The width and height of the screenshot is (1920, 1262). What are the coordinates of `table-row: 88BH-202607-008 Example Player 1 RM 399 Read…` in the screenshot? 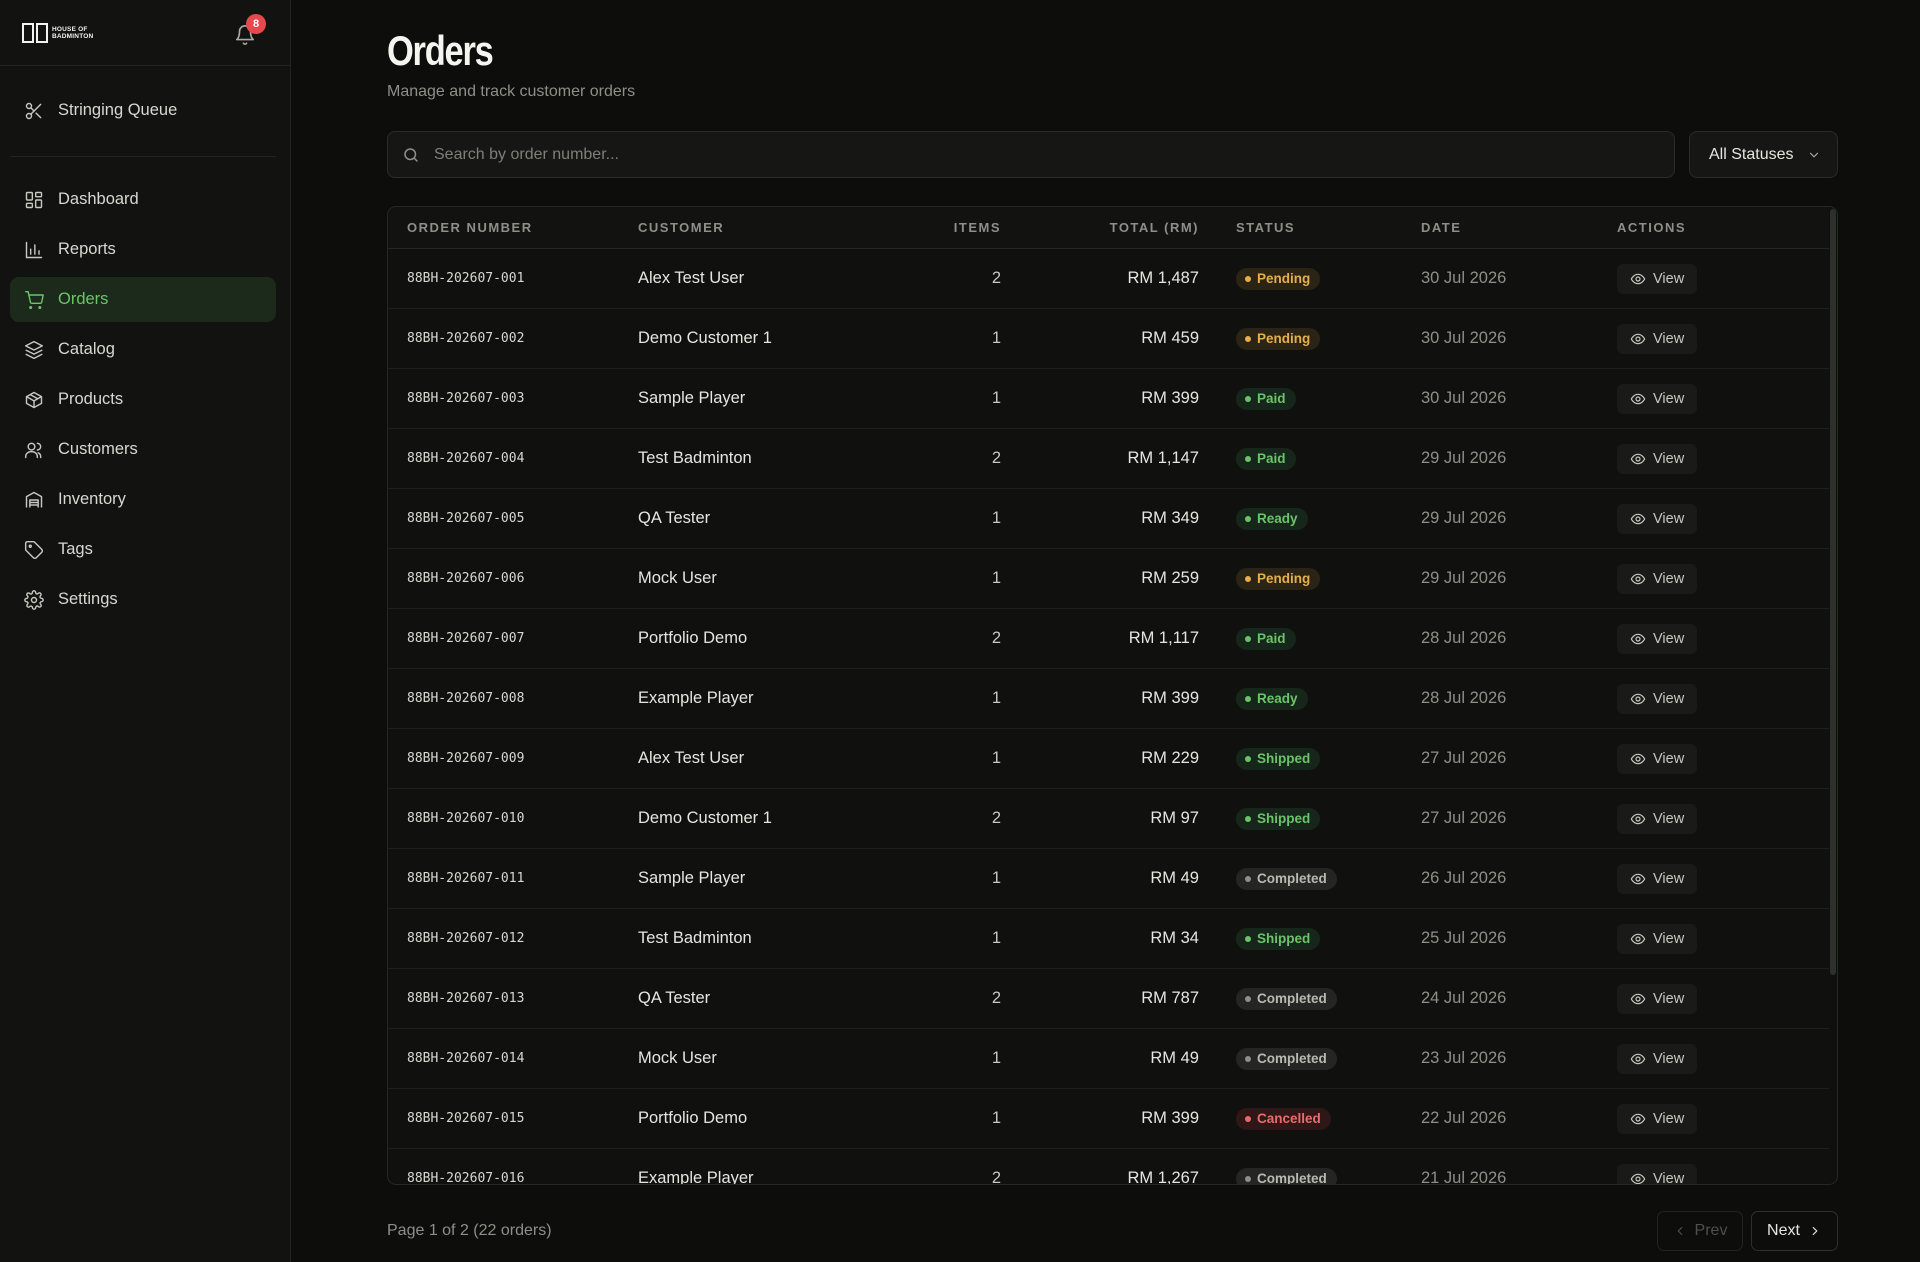 It's located at (1112, 699).